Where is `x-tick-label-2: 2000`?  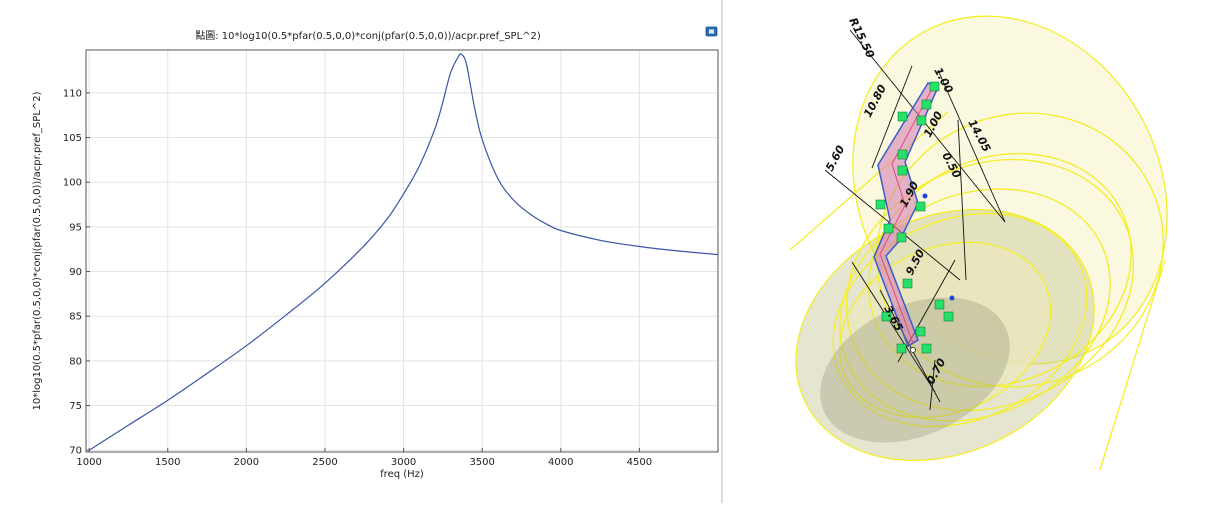 x-tick-label-2: 2000 is located at coordinates (246, 462).